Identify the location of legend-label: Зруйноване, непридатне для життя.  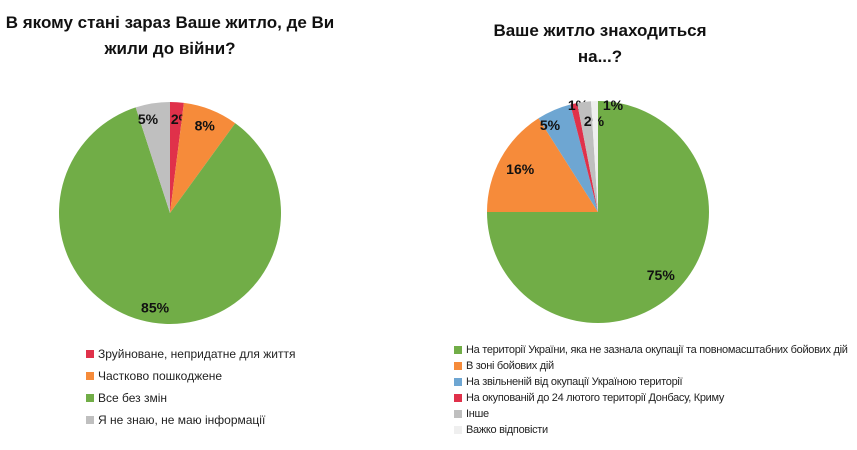
(197, 354).